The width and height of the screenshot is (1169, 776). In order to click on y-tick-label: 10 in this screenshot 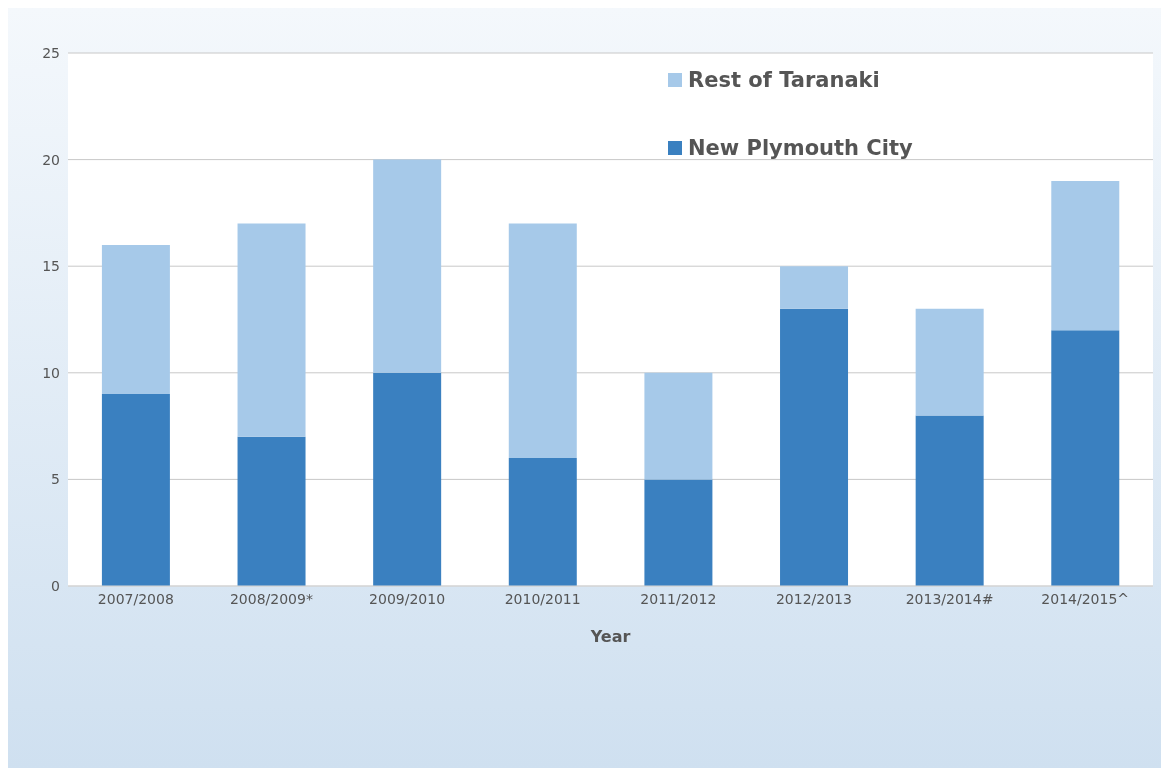, I will do `click(51, 372)`.